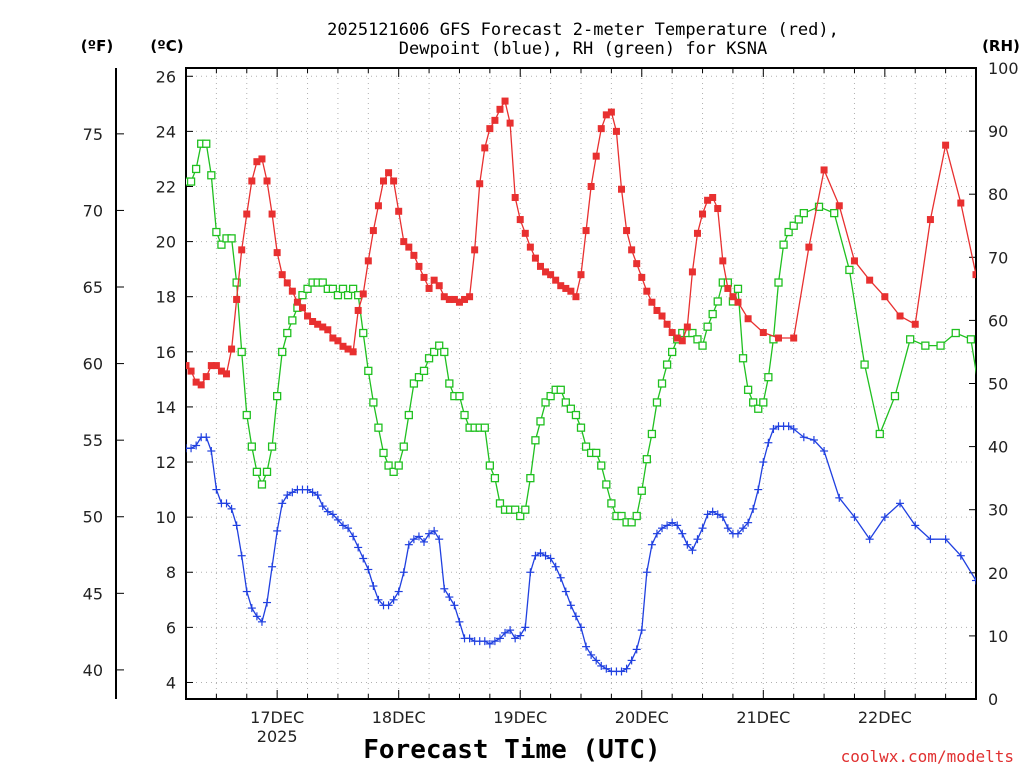 This screenshot has height=768, width=1024. What do you see at coordinates (174, 379) in the screenshot?
I see `celsius-axis: 4 6 8 10 12 14 16 18 20 22 24 26` at bounding box center [174, 379].